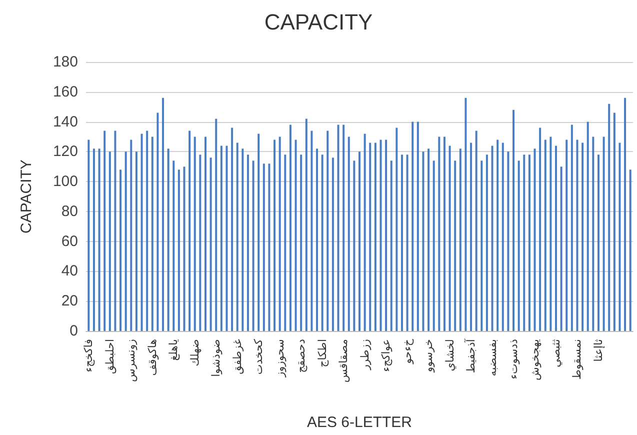  What do you see at coordinates (152, 357) in the screenshot?
I see `x-tick-label: هاكوقف` at bounding box center [152, 357].